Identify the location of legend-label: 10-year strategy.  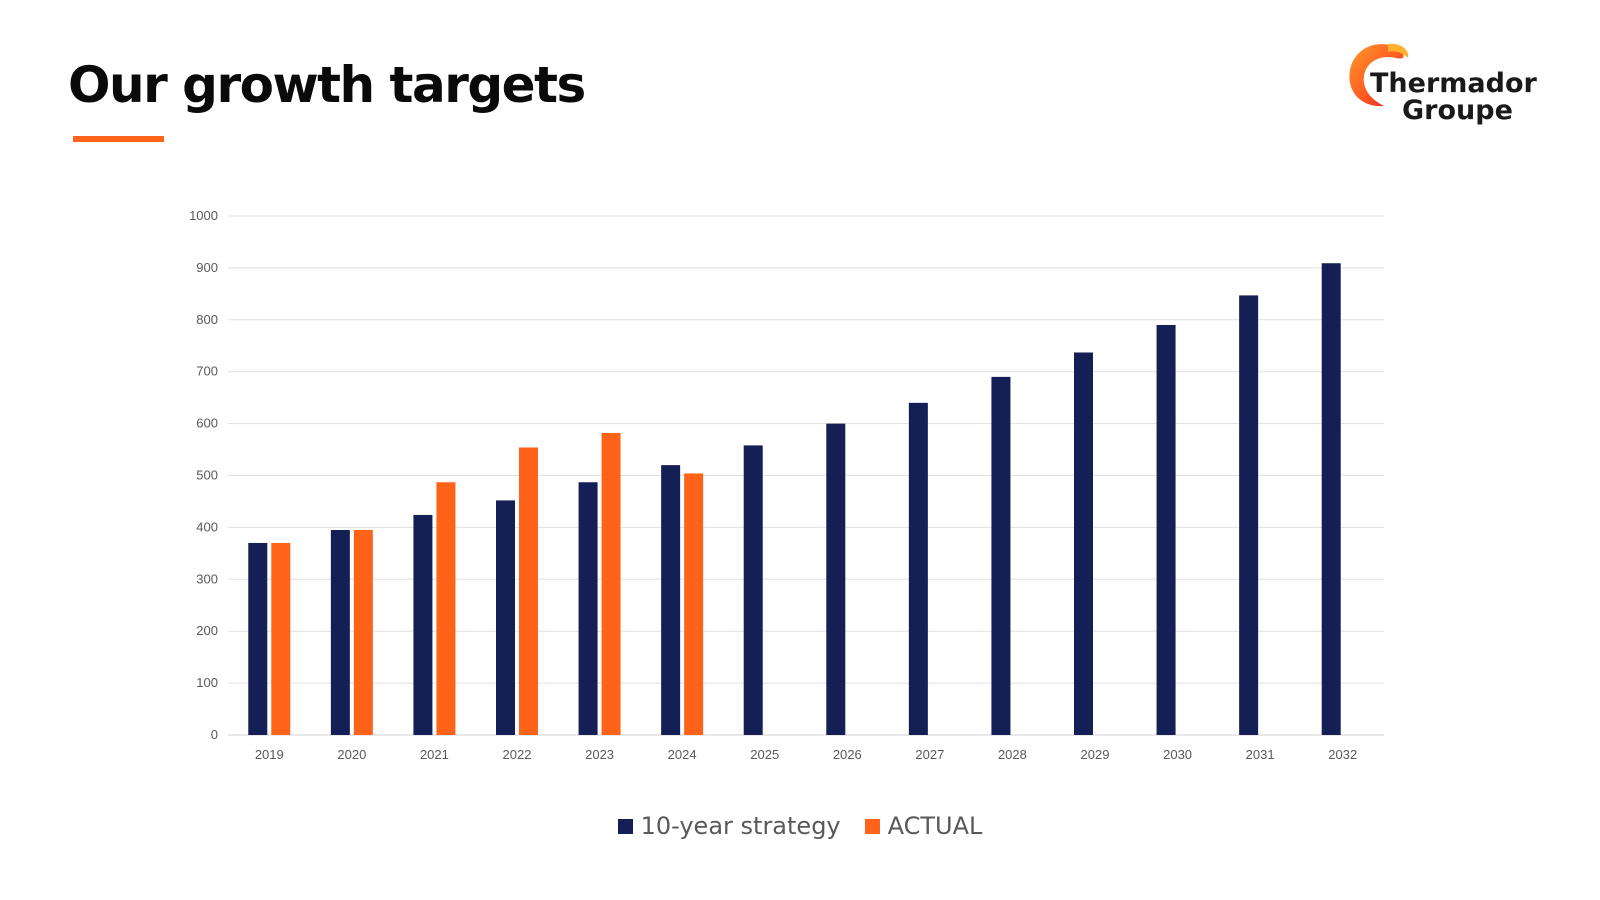
(740, 826).